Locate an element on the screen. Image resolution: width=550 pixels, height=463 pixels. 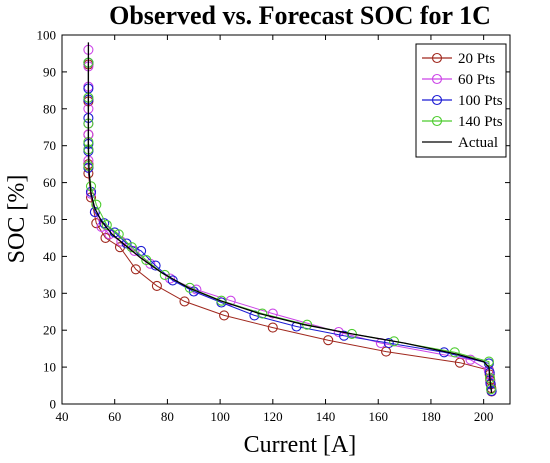
legend-item: 140 Pts is located at coordinates (462, 122).